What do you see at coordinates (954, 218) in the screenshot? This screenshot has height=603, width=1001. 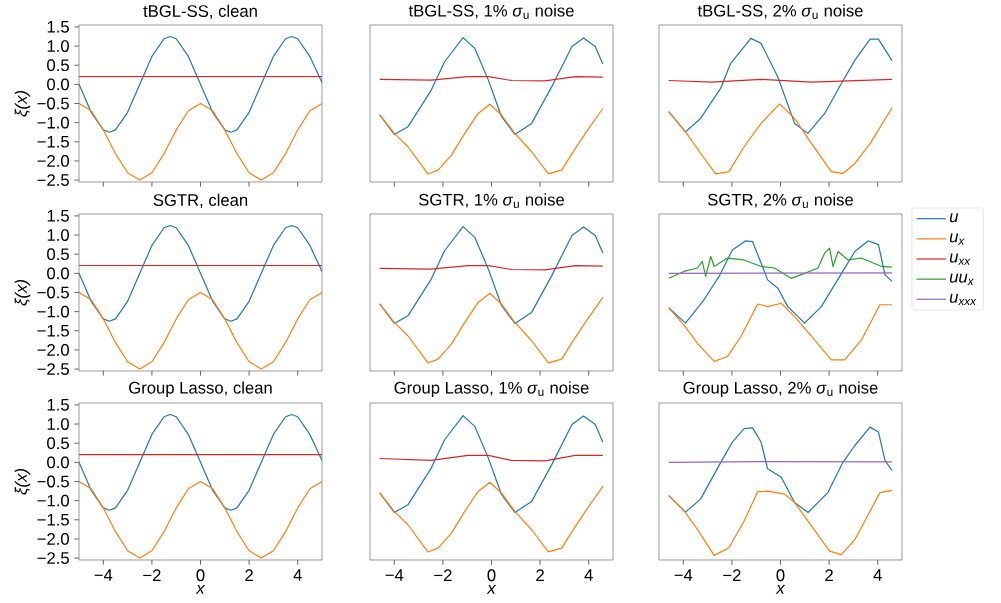 I see `legend-label: u` at bounding box center [954, 218].